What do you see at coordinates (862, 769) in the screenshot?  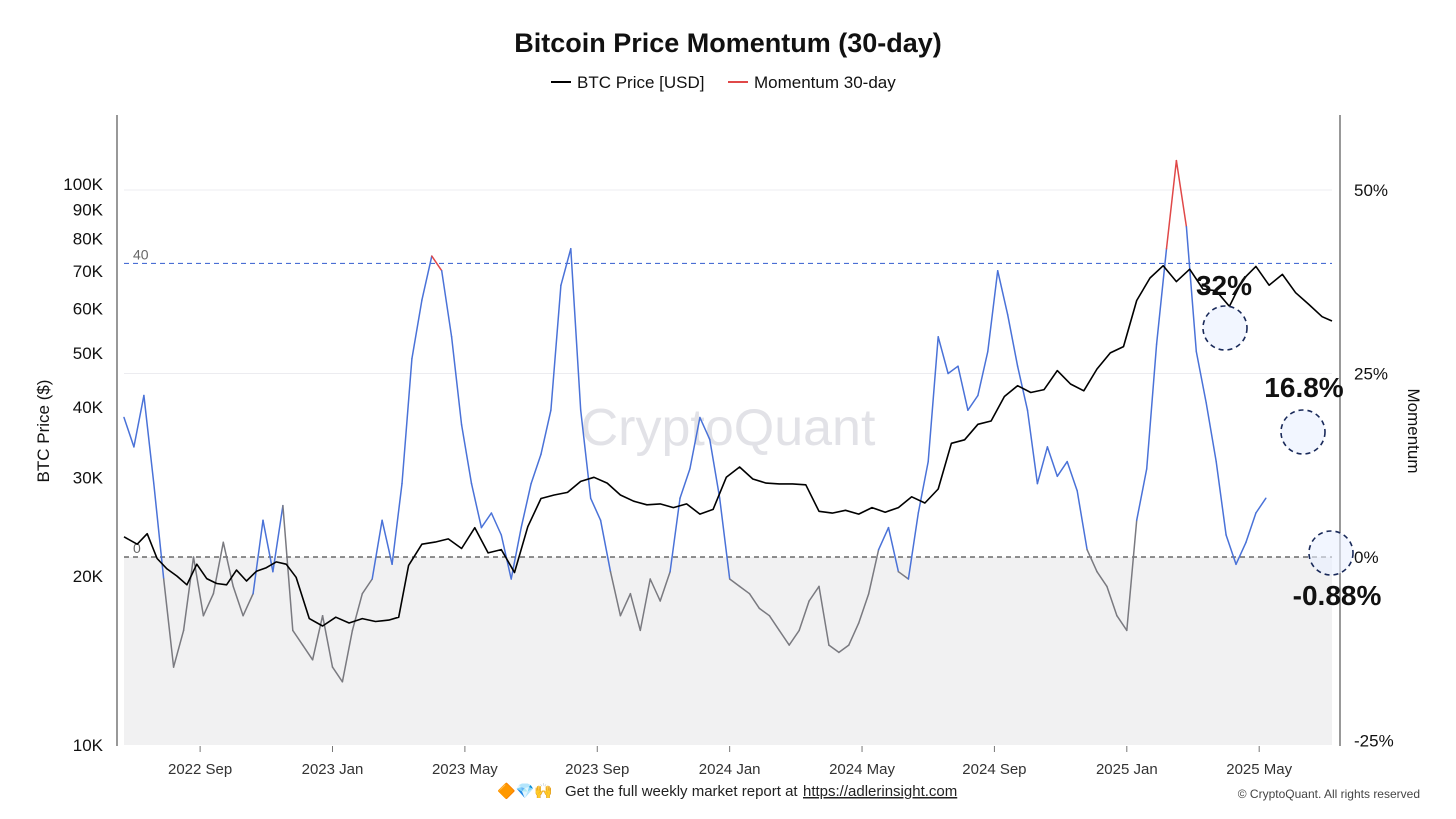 I see `x-tick-label-5: 2024 May` at bounding box center [862, 769].